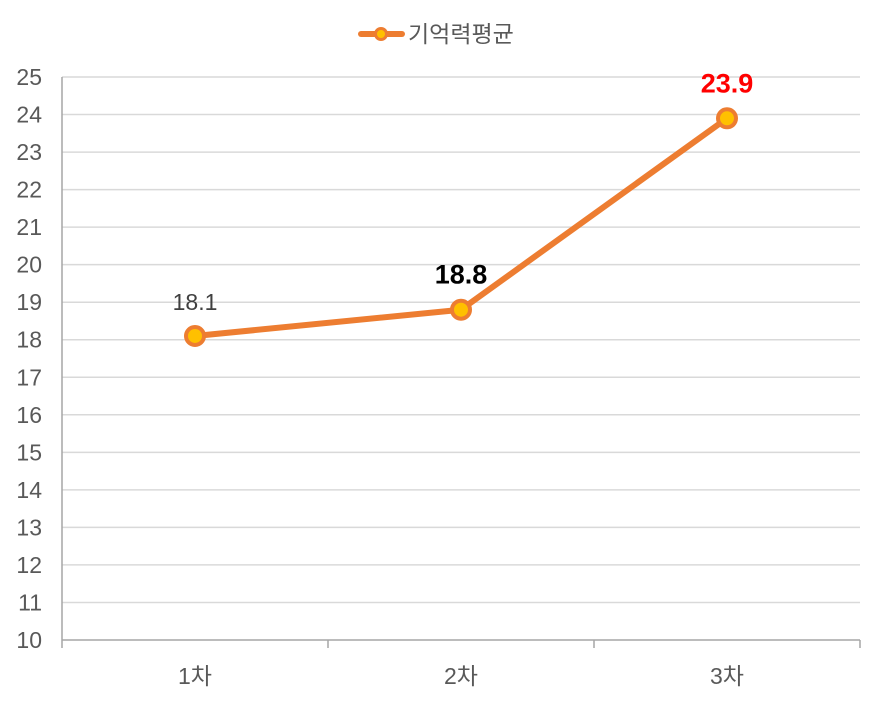 The image size is (884, 707). Describe the element at coordinates (29, 115) in the screenshot. I see `y-tick-label: 24` at that location.